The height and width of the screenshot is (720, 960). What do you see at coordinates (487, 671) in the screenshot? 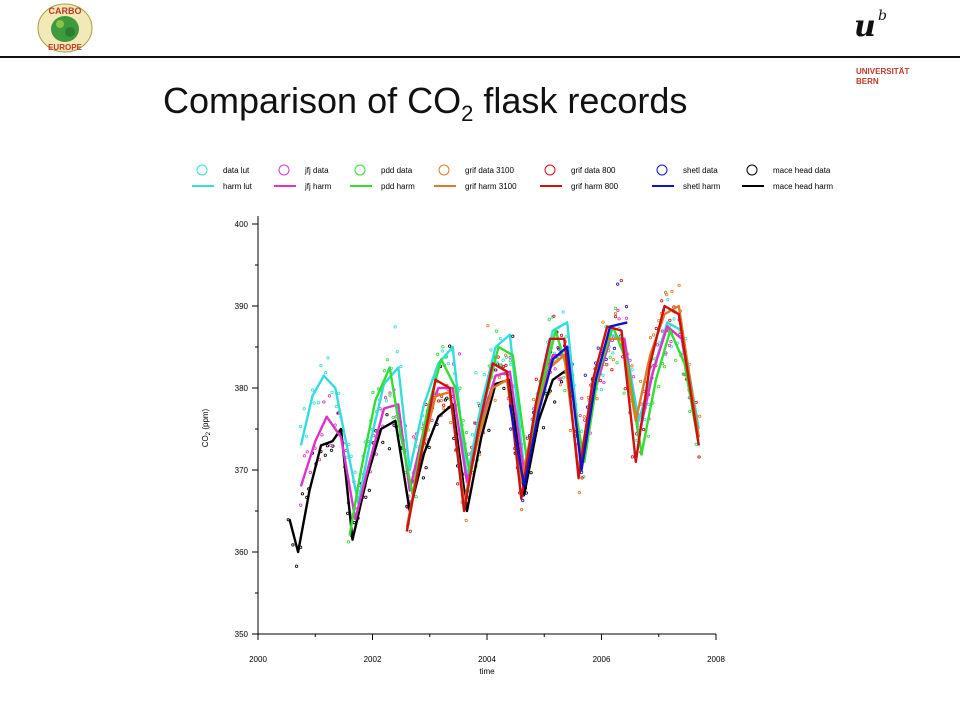
I see `x-axis-label: time` at bounding box center [487, 671].